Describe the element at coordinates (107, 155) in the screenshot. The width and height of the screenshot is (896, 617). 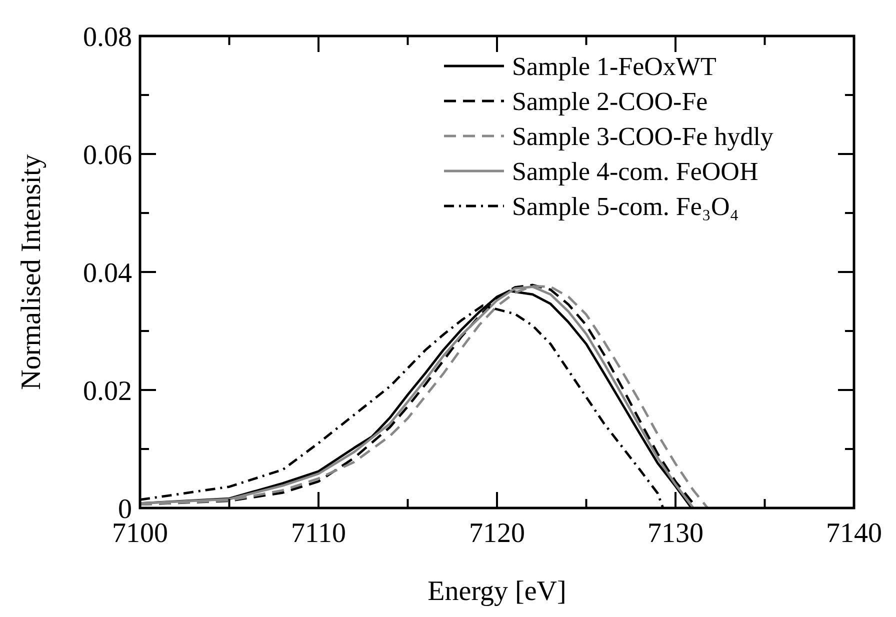
I see `y-tick-label: 0.06` at that location.